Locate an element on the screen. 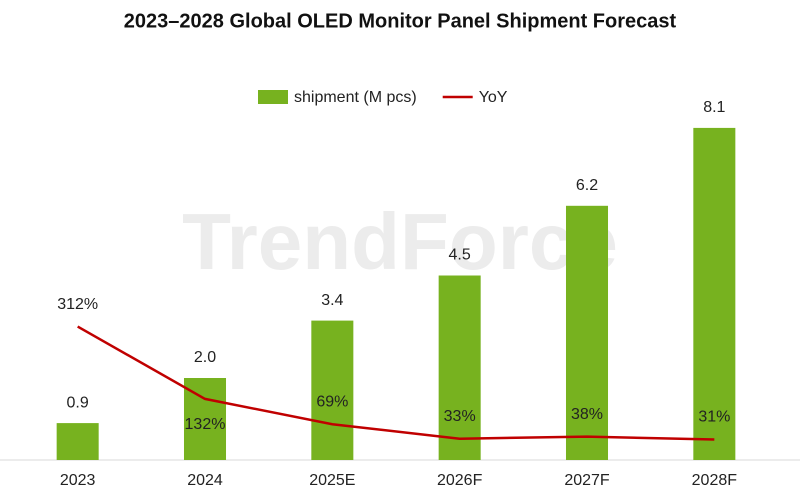 The image size is (800, 498). x-tick-label: 2025E is located at coordinates (332, 480).